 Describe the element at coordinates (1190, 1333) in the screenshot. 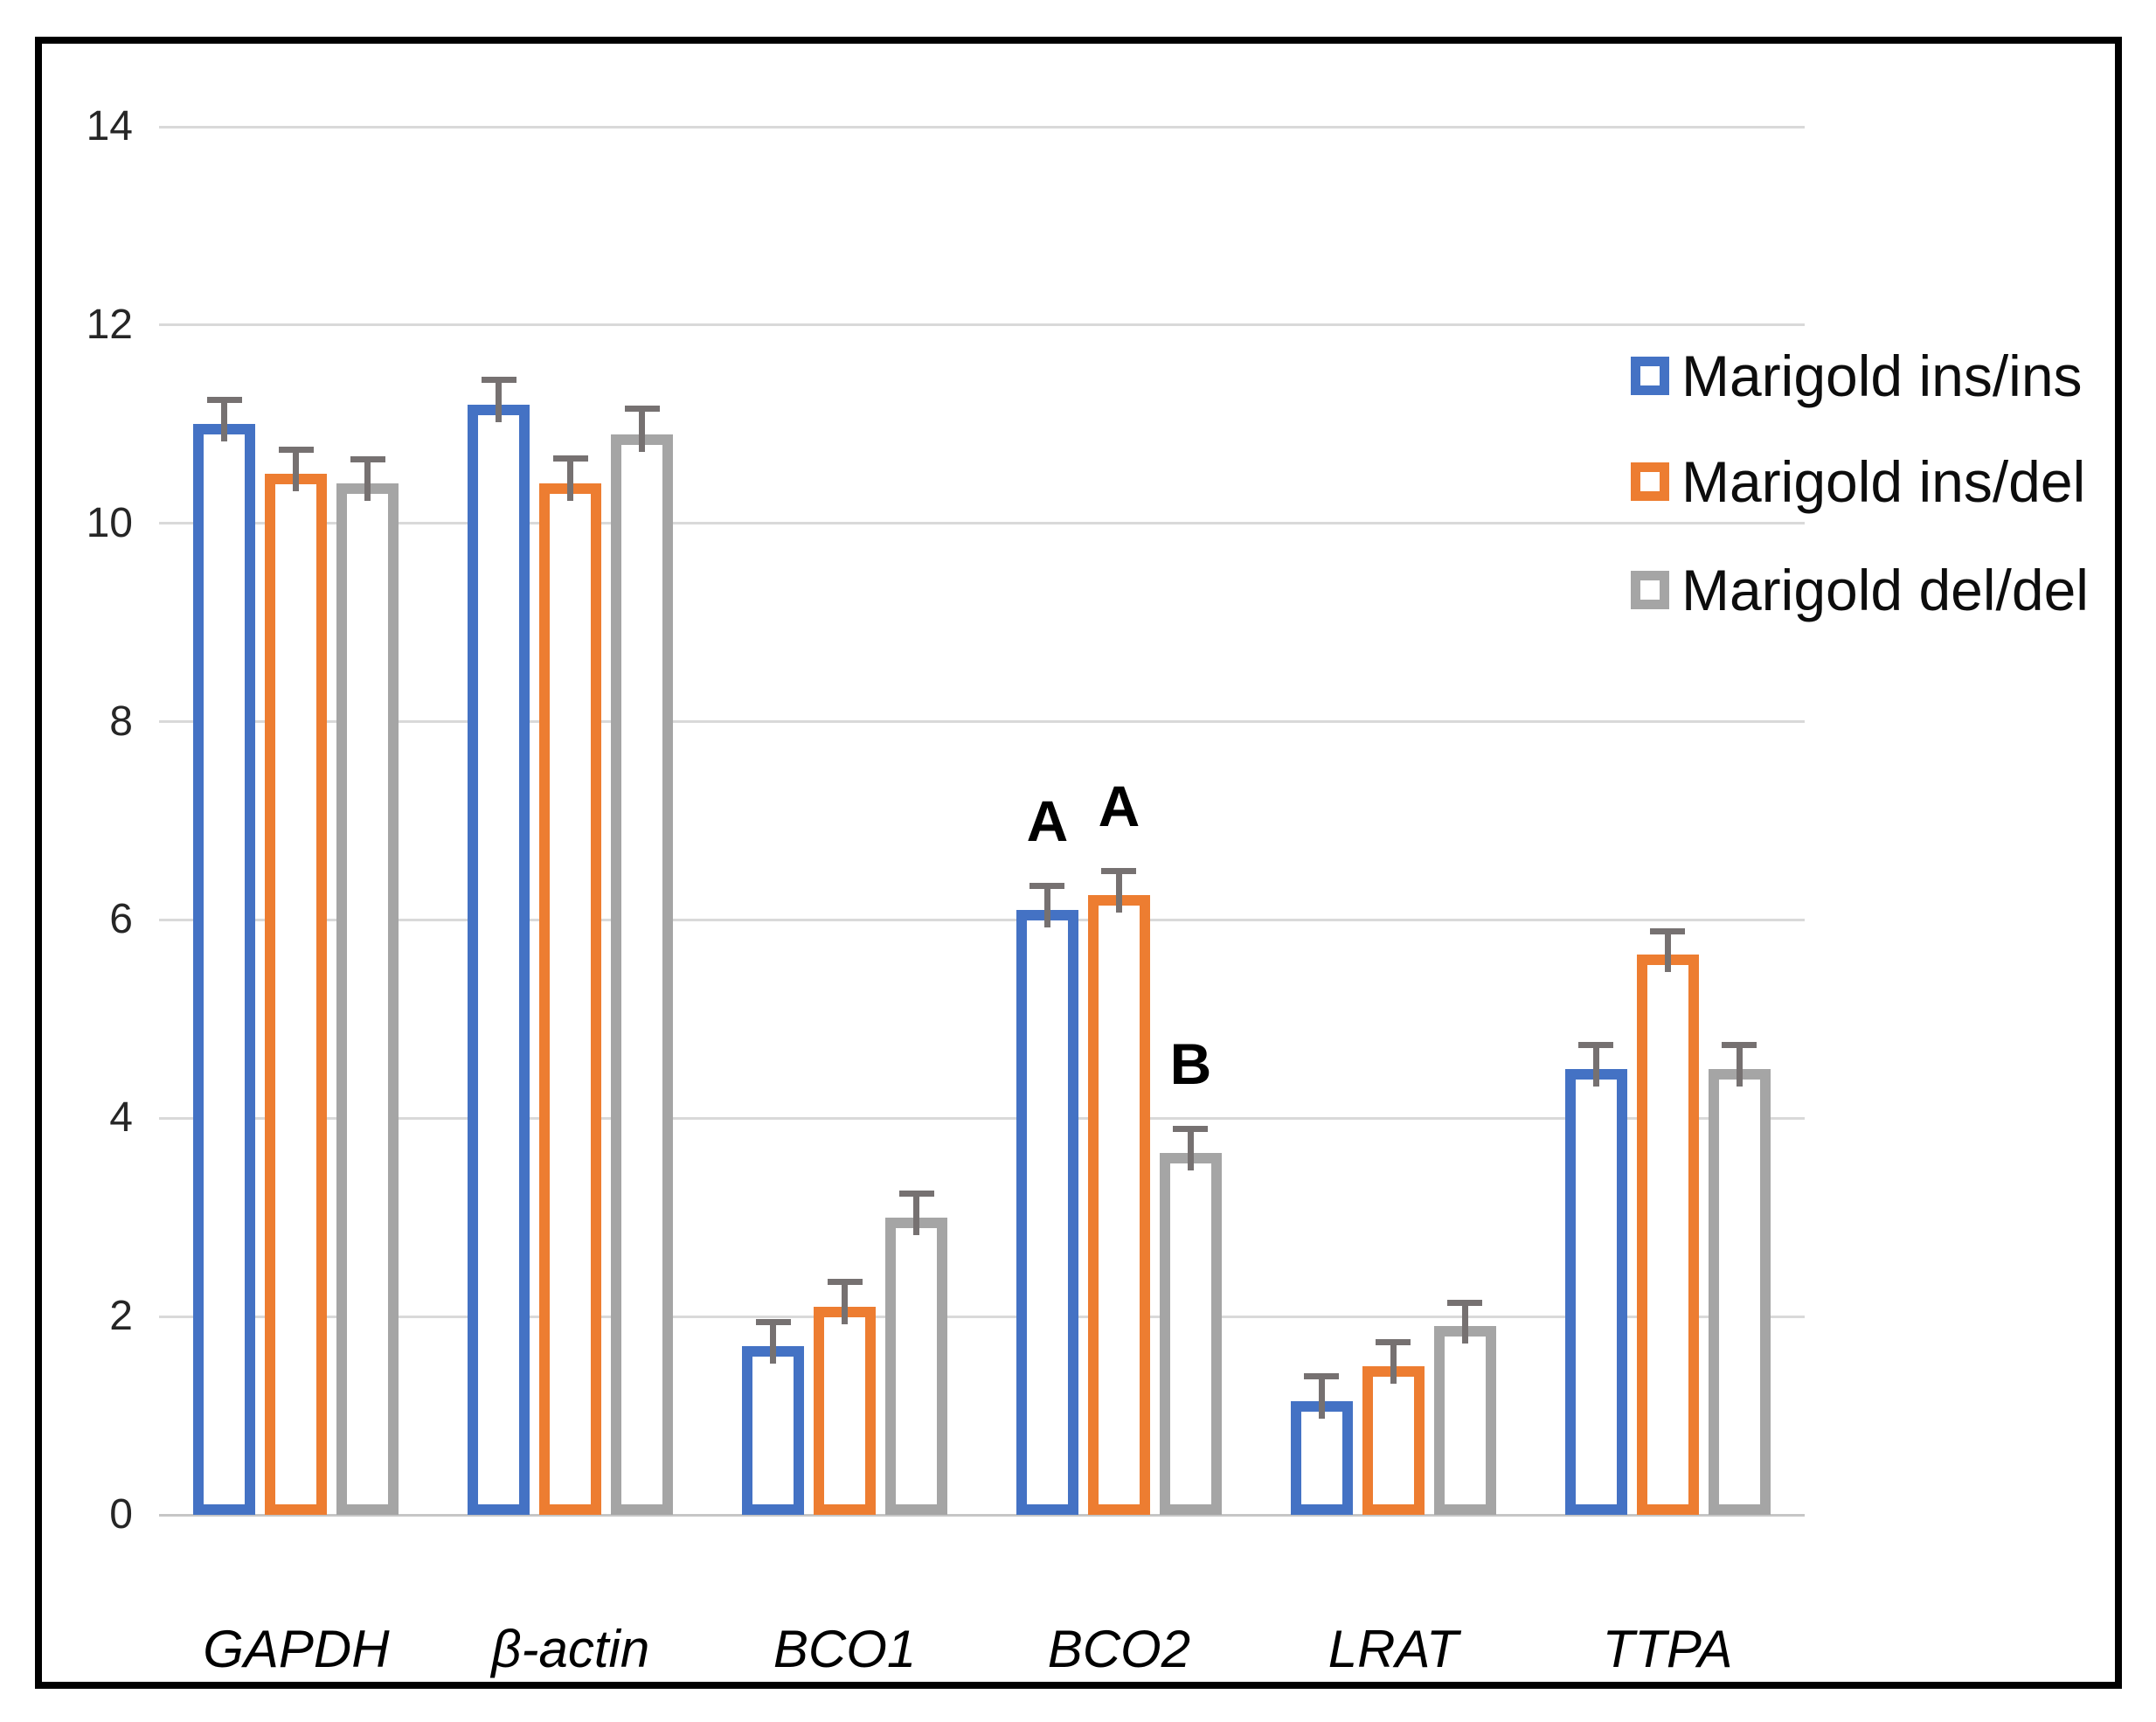

I see `bar-BCO2-series2` at that location.